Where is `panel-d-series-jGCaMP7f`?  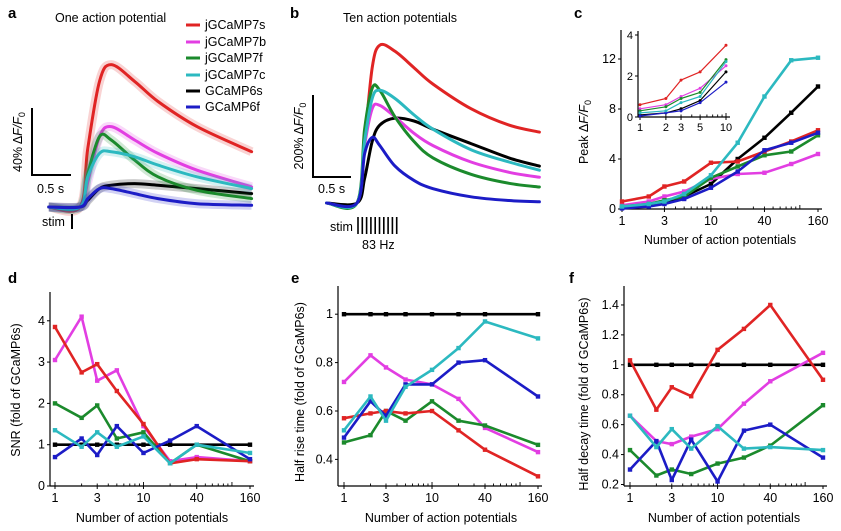 panel-d-series-jGCaMP7f is located at coordinates (152, 433).